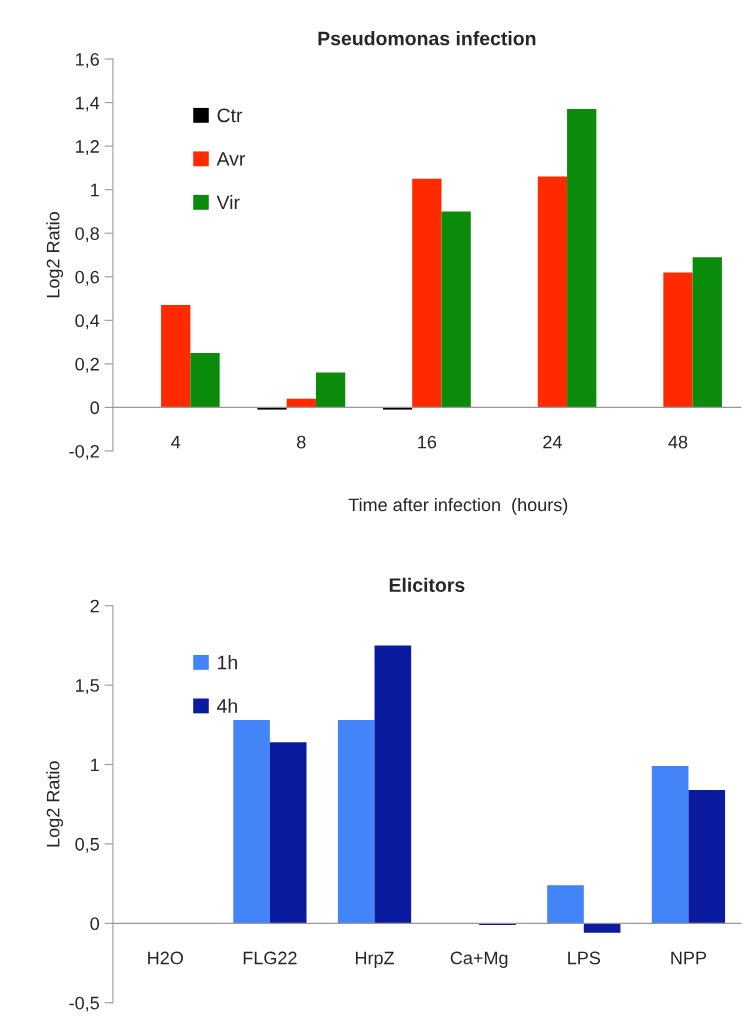 The width and height of the screenshot is (743, 1018). What do you see at coordinates (165, 958) in the screenshot?
I see `x-tick-label: H2O` at bounding box center [165, 958].